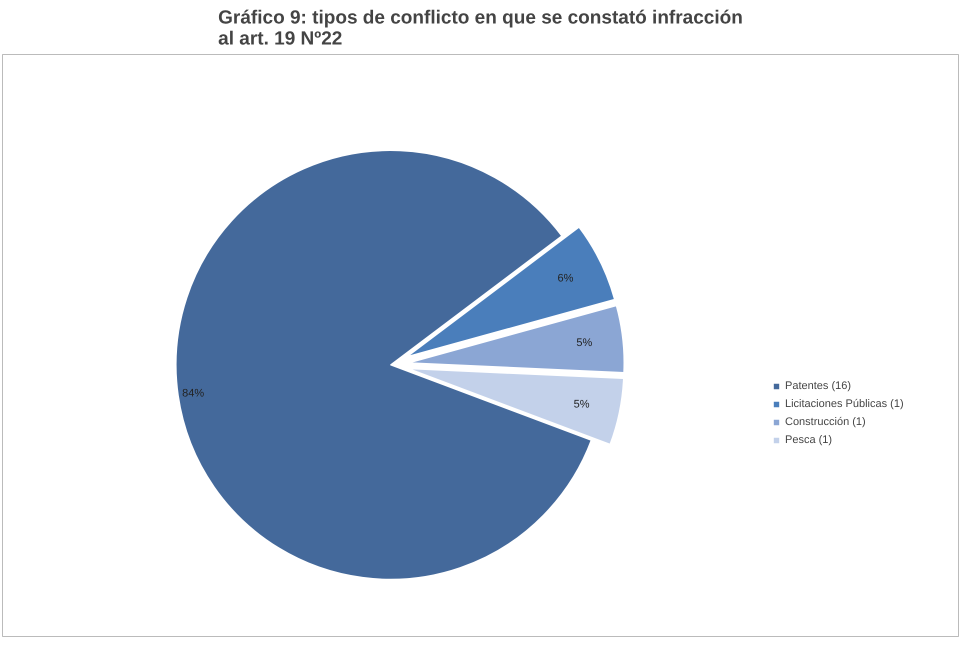  What do you see at coordinates (566, 278) in the screenshot?
I see `data-label: 6%` at bounding box center [566, 278].